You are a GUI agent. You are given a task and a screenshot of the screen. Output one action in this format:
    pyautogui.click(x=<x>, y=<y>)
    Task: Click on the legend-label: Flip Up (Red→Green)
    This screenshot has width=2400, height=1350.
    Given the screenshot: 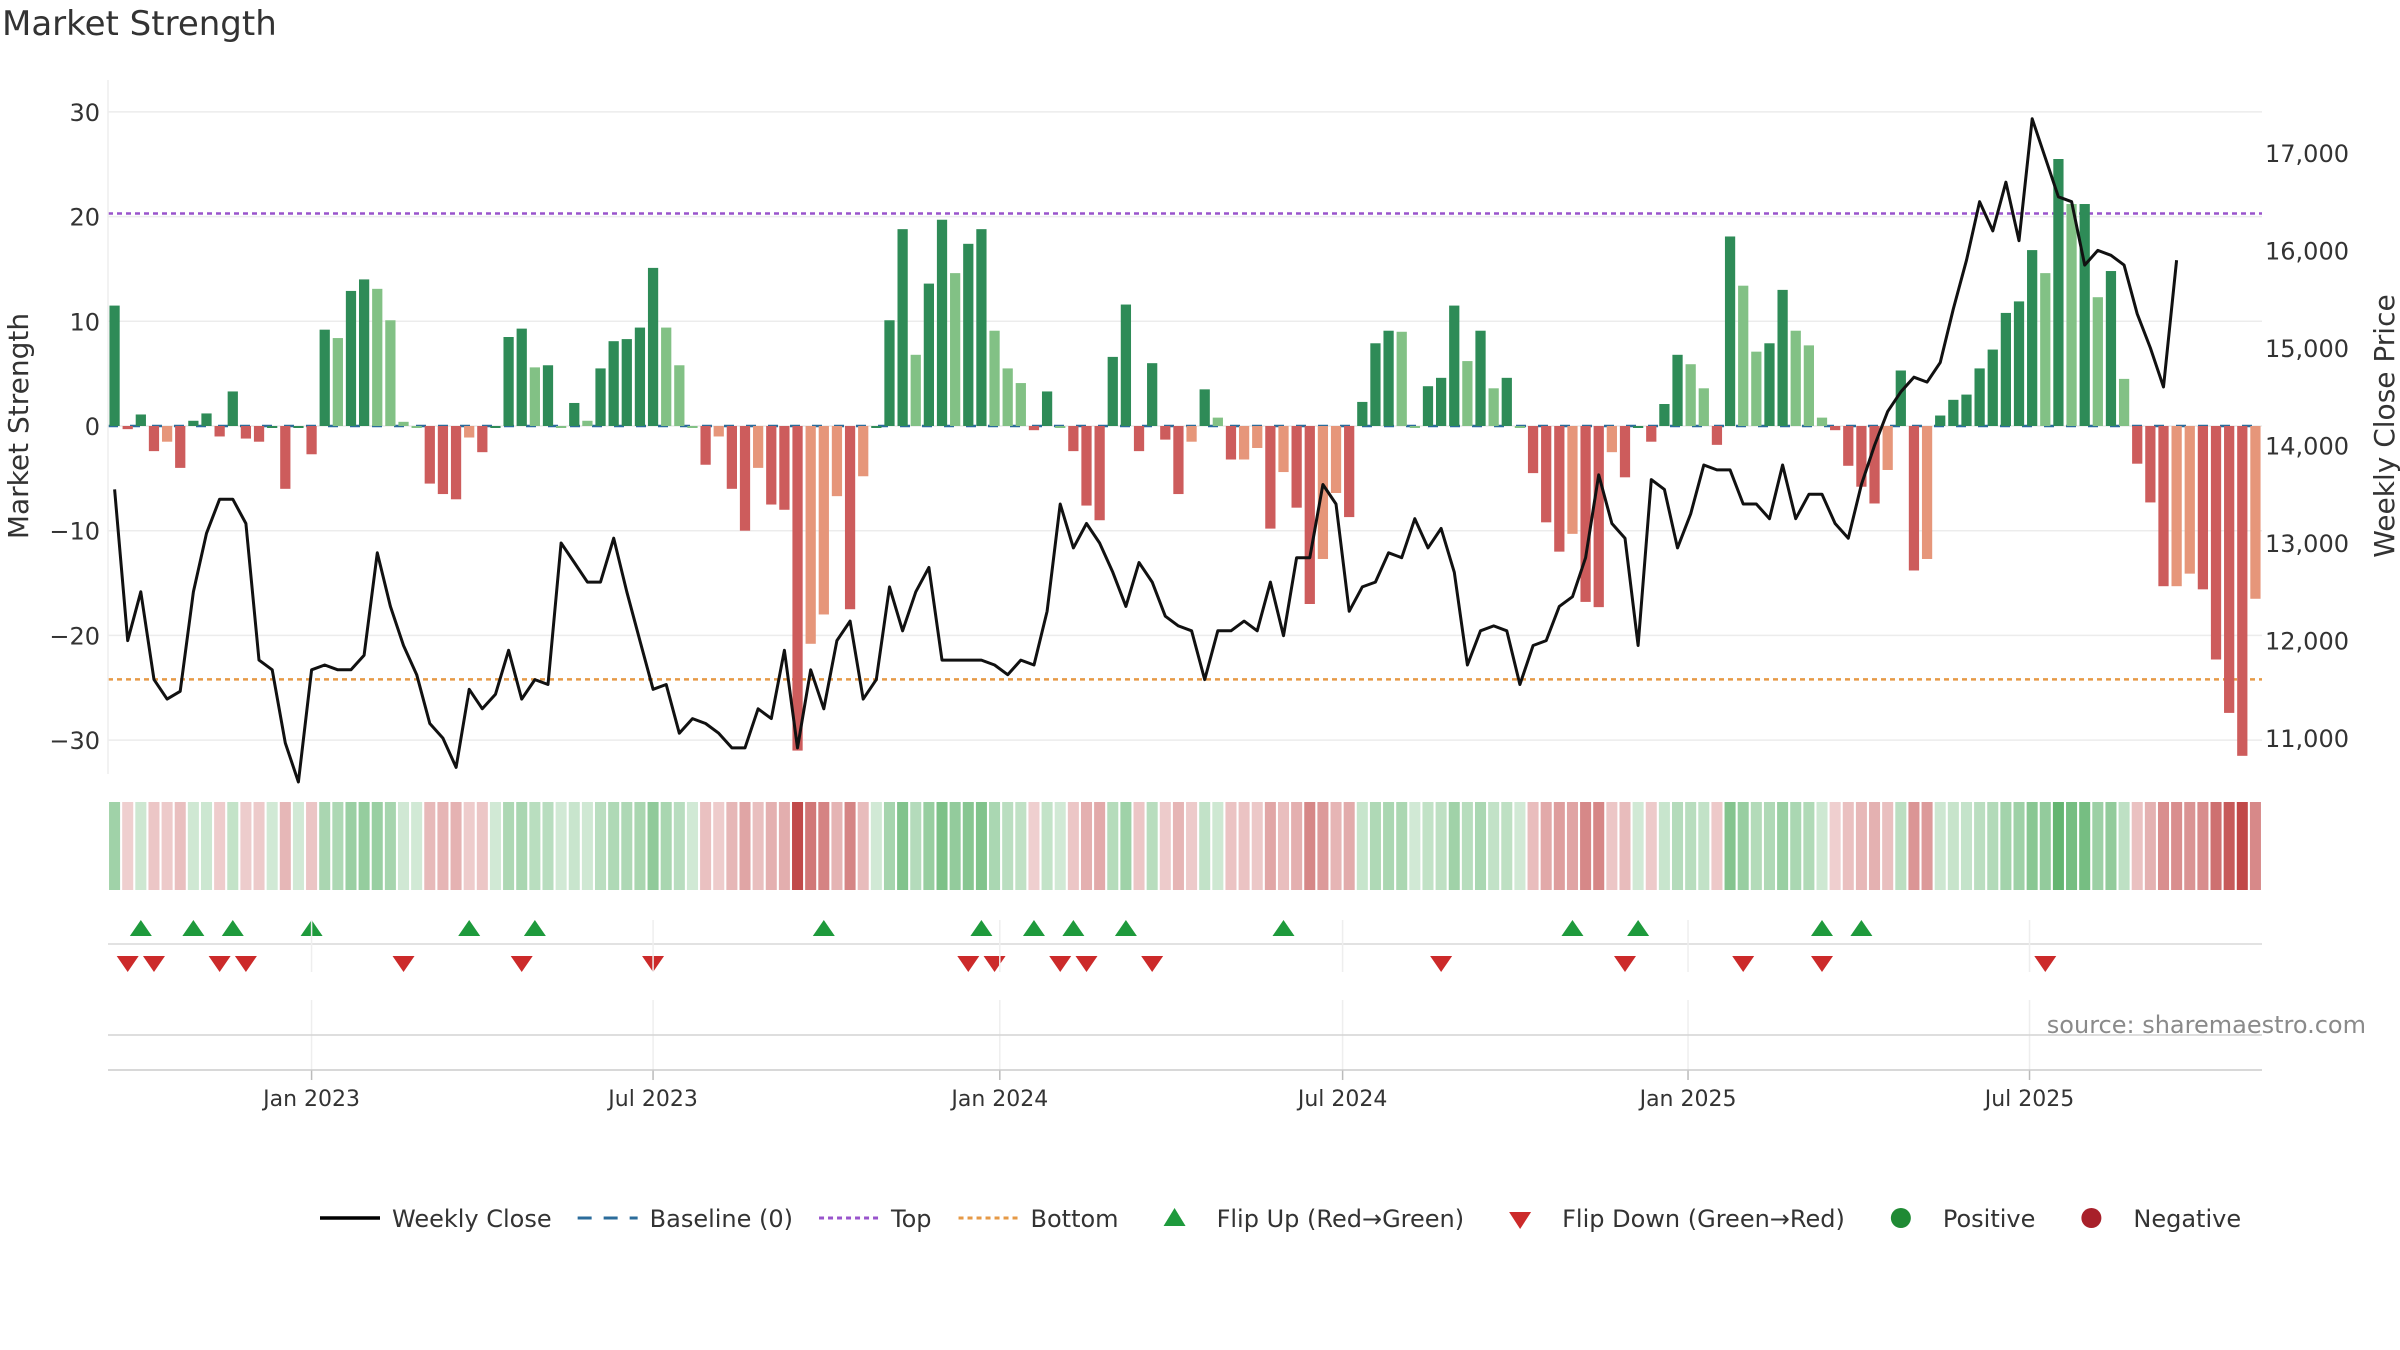 What is the action you would take?
    pyautogui.click(x=1341, y=1219)
    